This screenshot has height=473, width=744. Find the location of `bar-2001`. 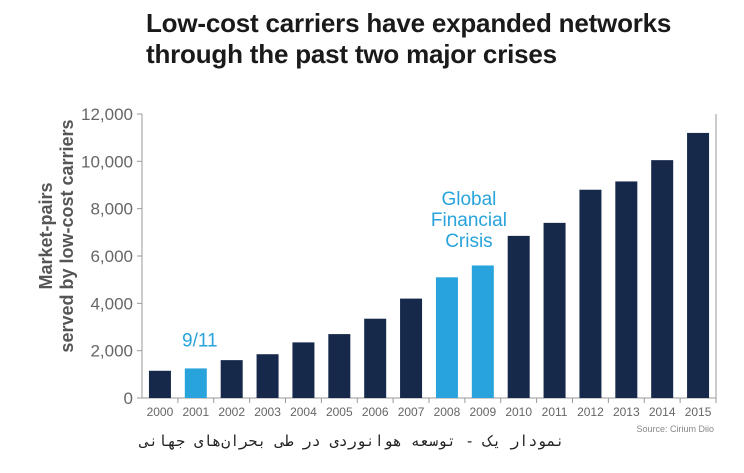

bar-2001 is located at coordinates (195, 383).